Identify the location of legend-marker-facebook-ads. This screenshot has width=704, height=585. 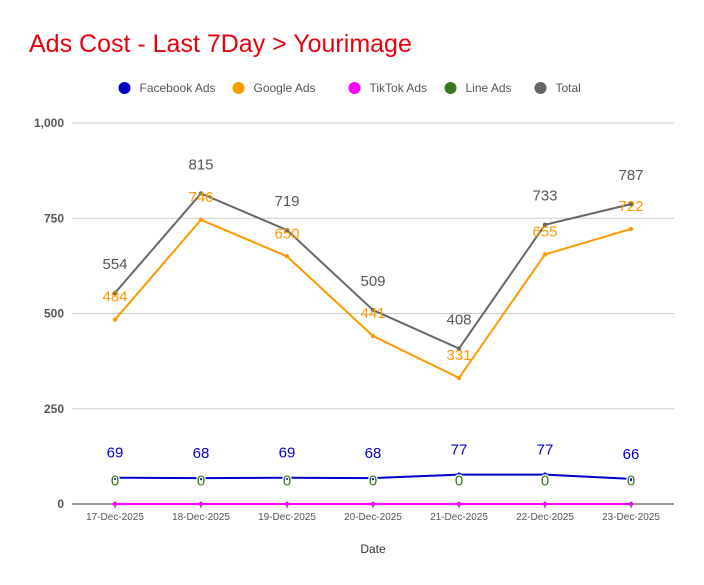
(124, 88).